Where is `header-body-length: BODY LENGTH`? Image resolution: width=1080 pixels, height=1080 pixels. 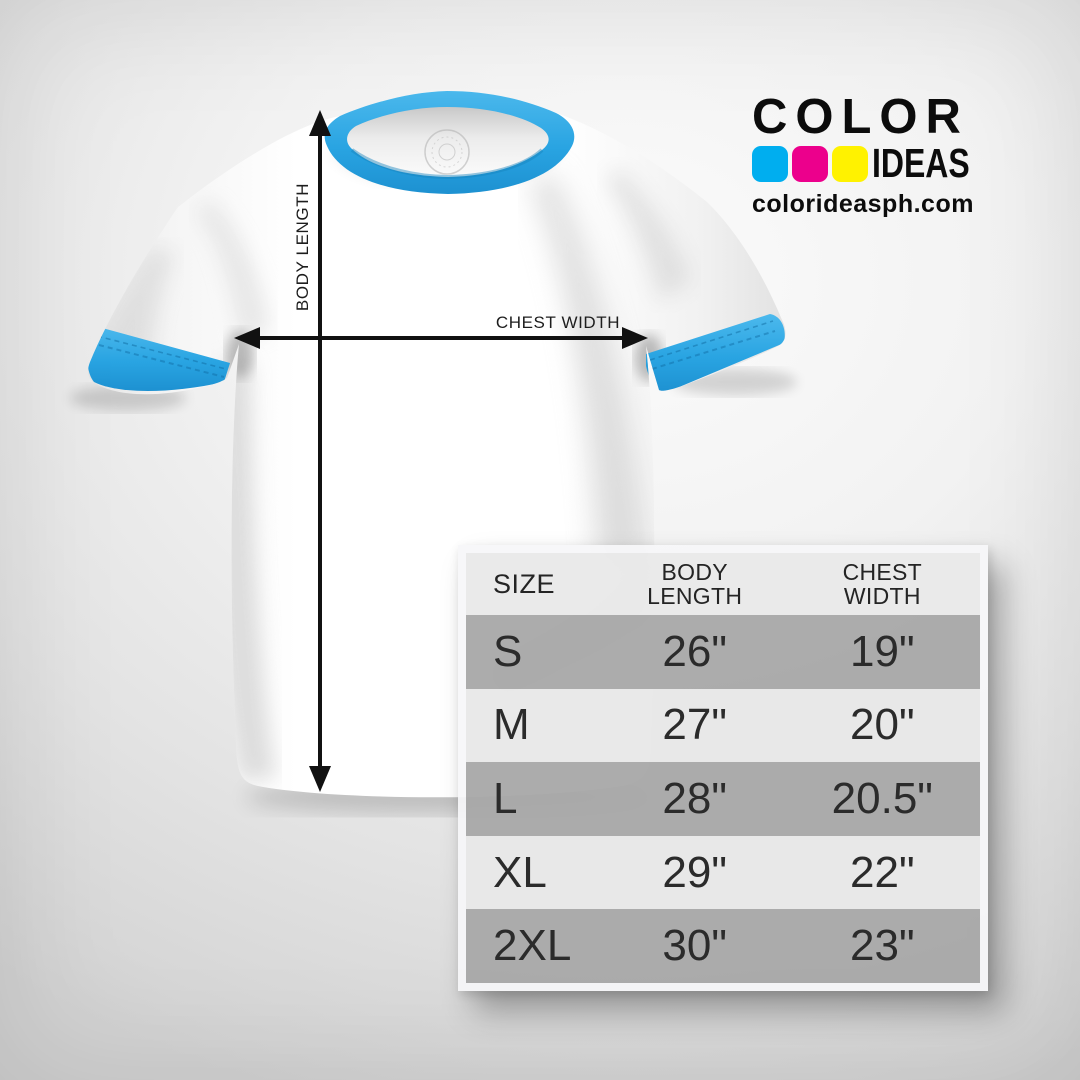 header-body-length: BODY LENGTH is located at coordinates (695, 583).